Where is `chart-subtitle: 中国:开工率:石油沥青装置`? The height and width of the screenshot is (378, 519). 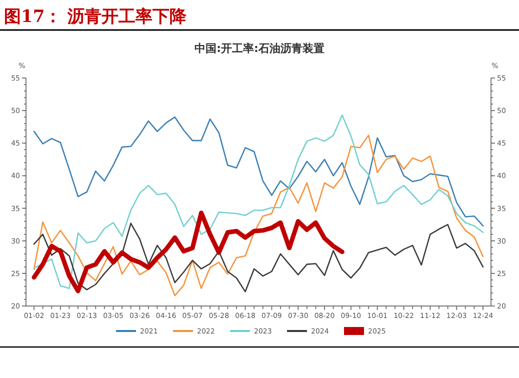 chart-subtitle: 中国:开工率:石油沥青装置 is located at coordinates (259, 48).